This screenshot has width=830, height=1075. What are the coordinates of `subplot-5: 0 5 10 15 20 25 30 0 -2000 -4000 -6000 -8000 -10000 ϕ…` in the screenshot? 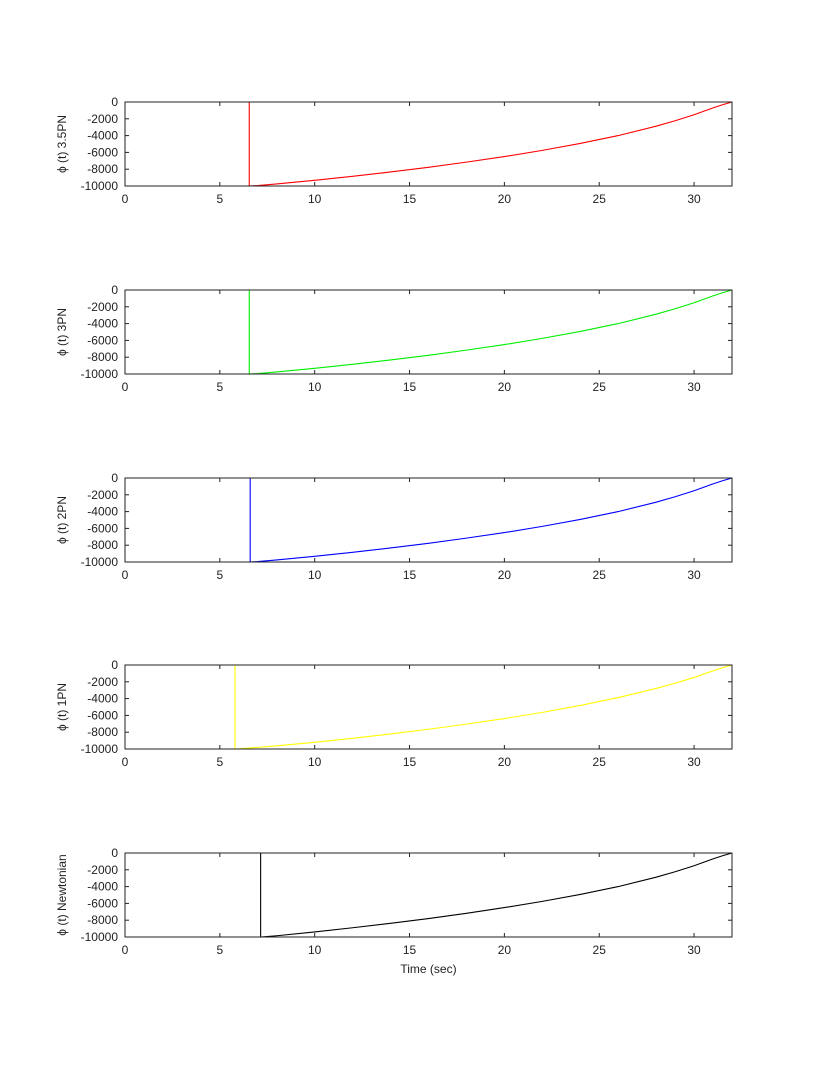 It's located at (394, 911).